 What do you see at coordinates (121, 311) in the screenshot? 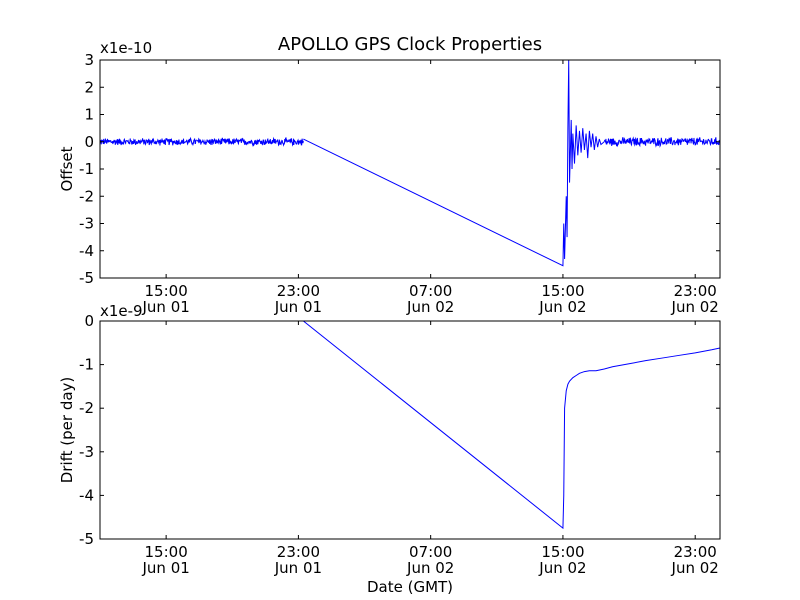
I see `drift-y-scale-label: x1e-9` at bounding box center [121, 311].